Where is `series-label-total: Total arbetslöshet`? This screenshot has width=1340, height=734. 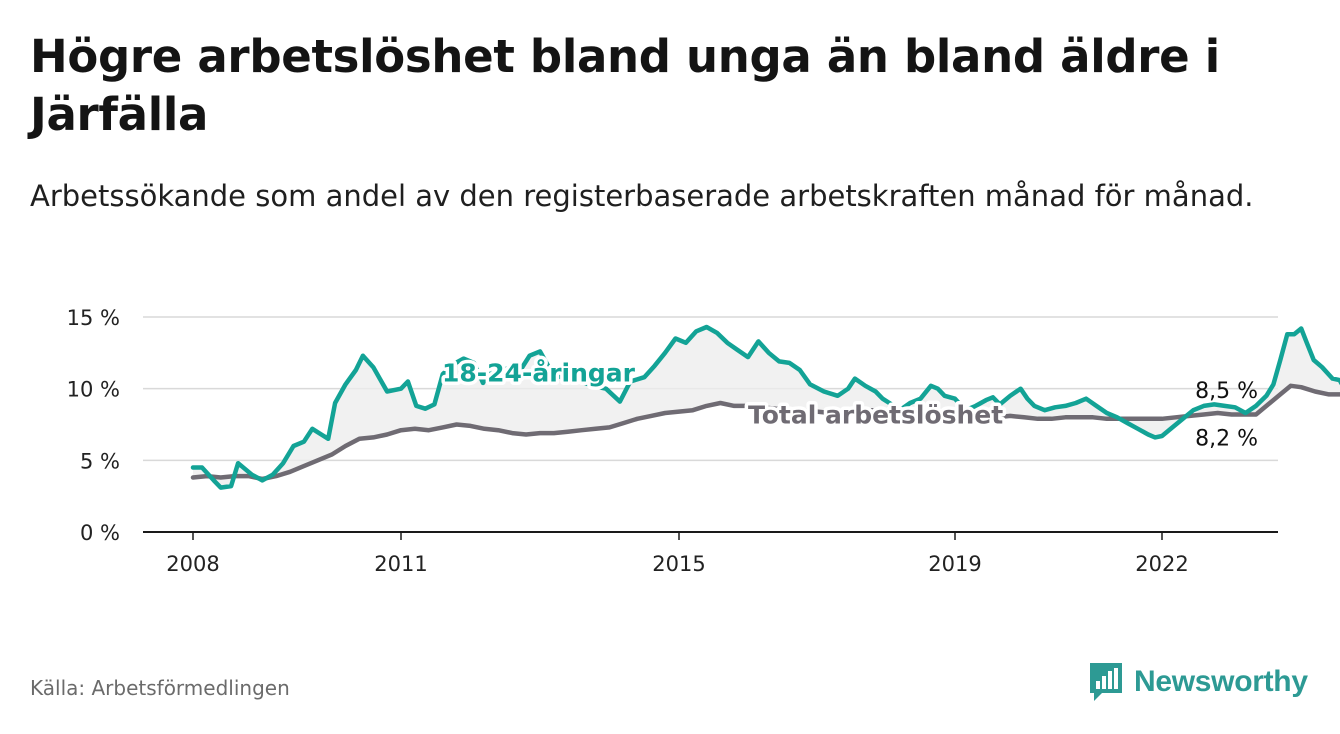
series-label-total: Total arbetslöshet is located at coordinates (875, 414).